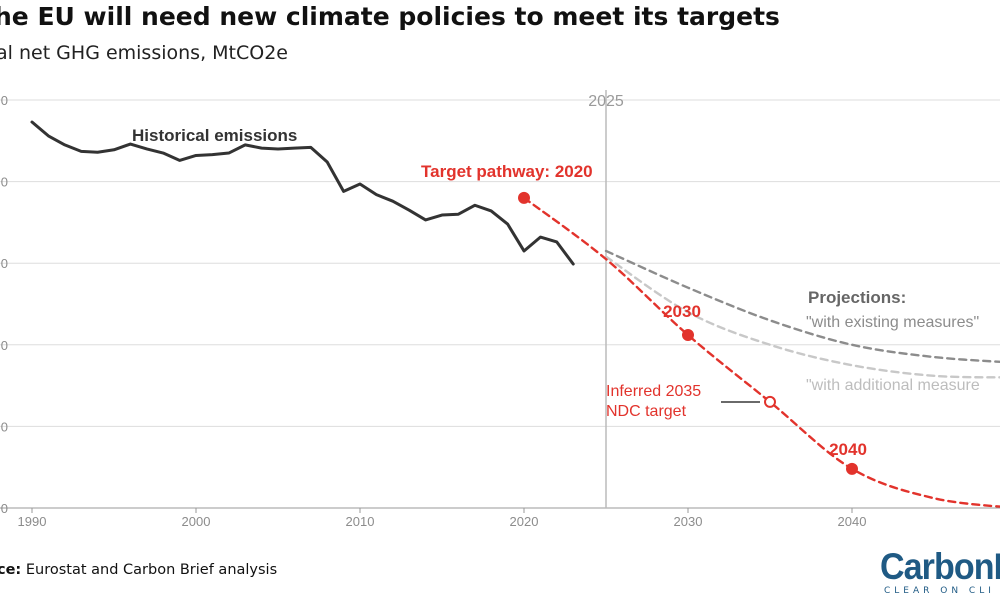 The image size is (1000, 600). What do you see at coordinates (32, 521) in the screenshot?
I see `x-tick-label: 1990` at bounding box center [32, 521].